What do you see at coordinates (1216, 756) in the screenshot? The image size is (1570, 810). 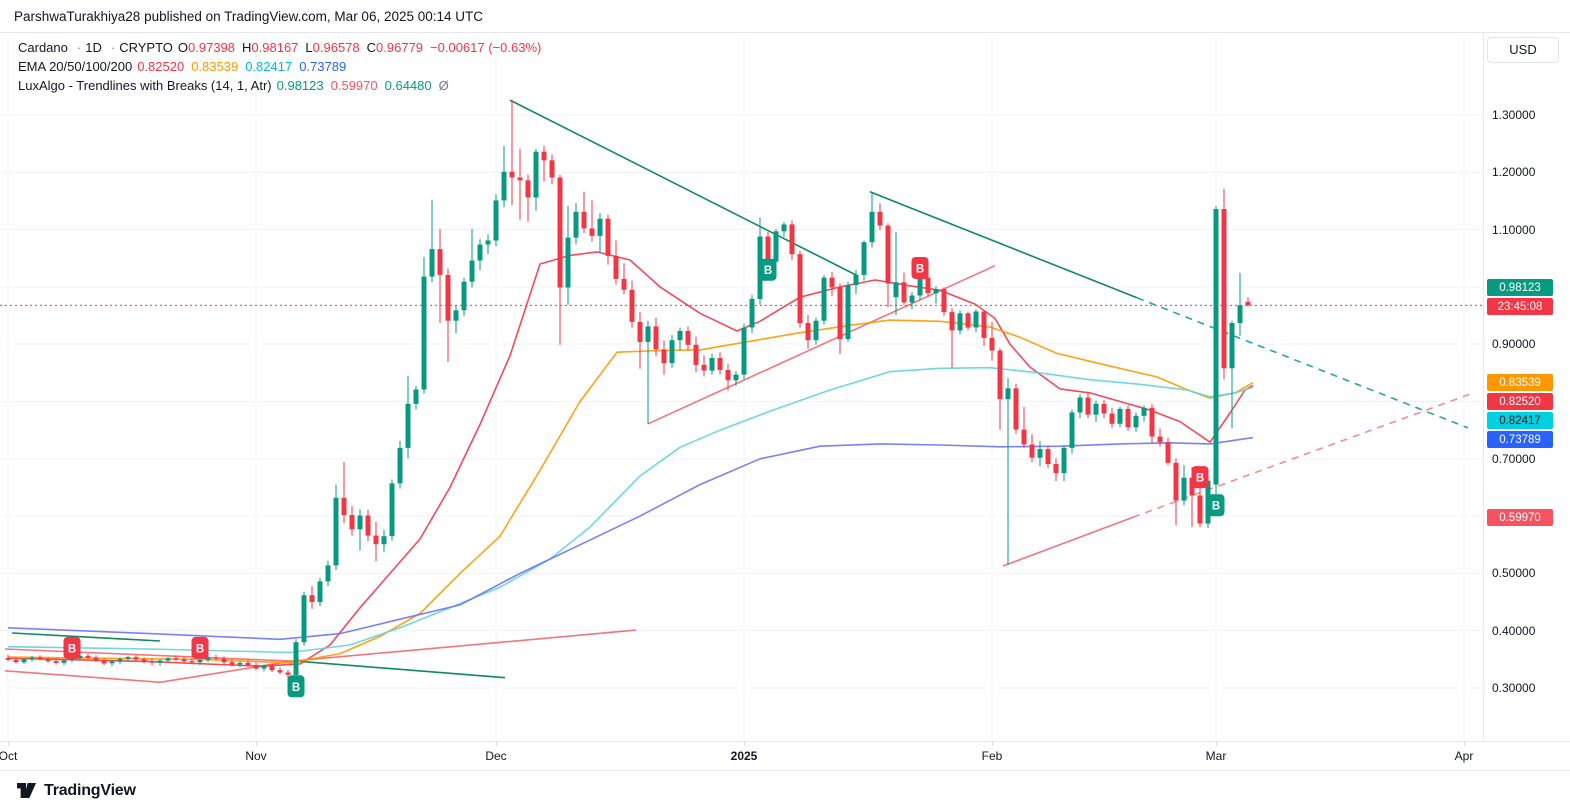 I see `time-tick-label: Mar` at bounding box center [1216, 756].